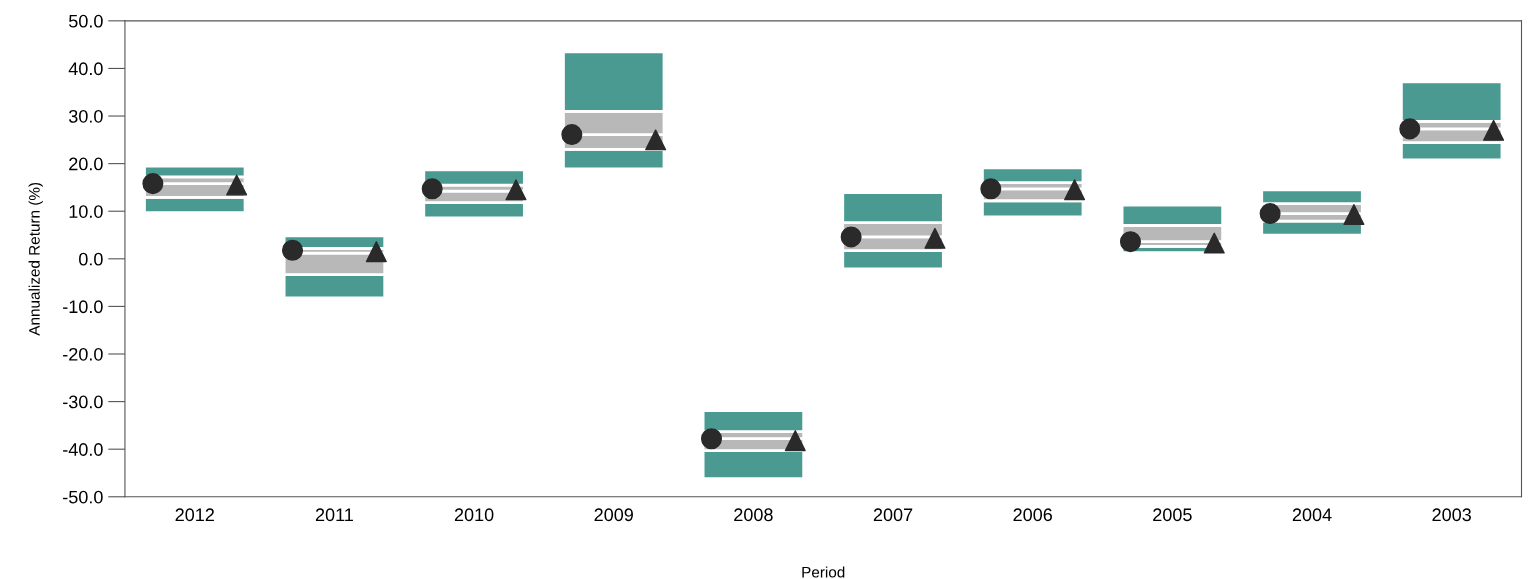 This screenshot has height=579, width=1533. I want to click on y-tick-label: -20.0, so click(83, 354).